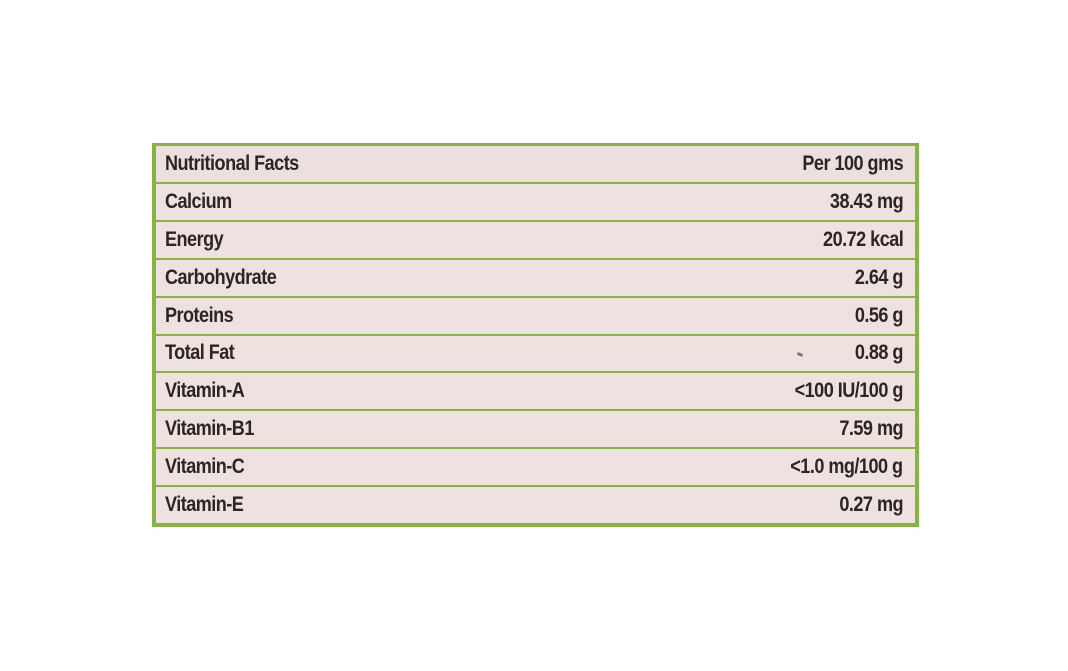 This screenshot has height=671, width=1068. I want to click on table-row-vitamin-e: Vitamin-E 0.27 mg, so click(535, 505).